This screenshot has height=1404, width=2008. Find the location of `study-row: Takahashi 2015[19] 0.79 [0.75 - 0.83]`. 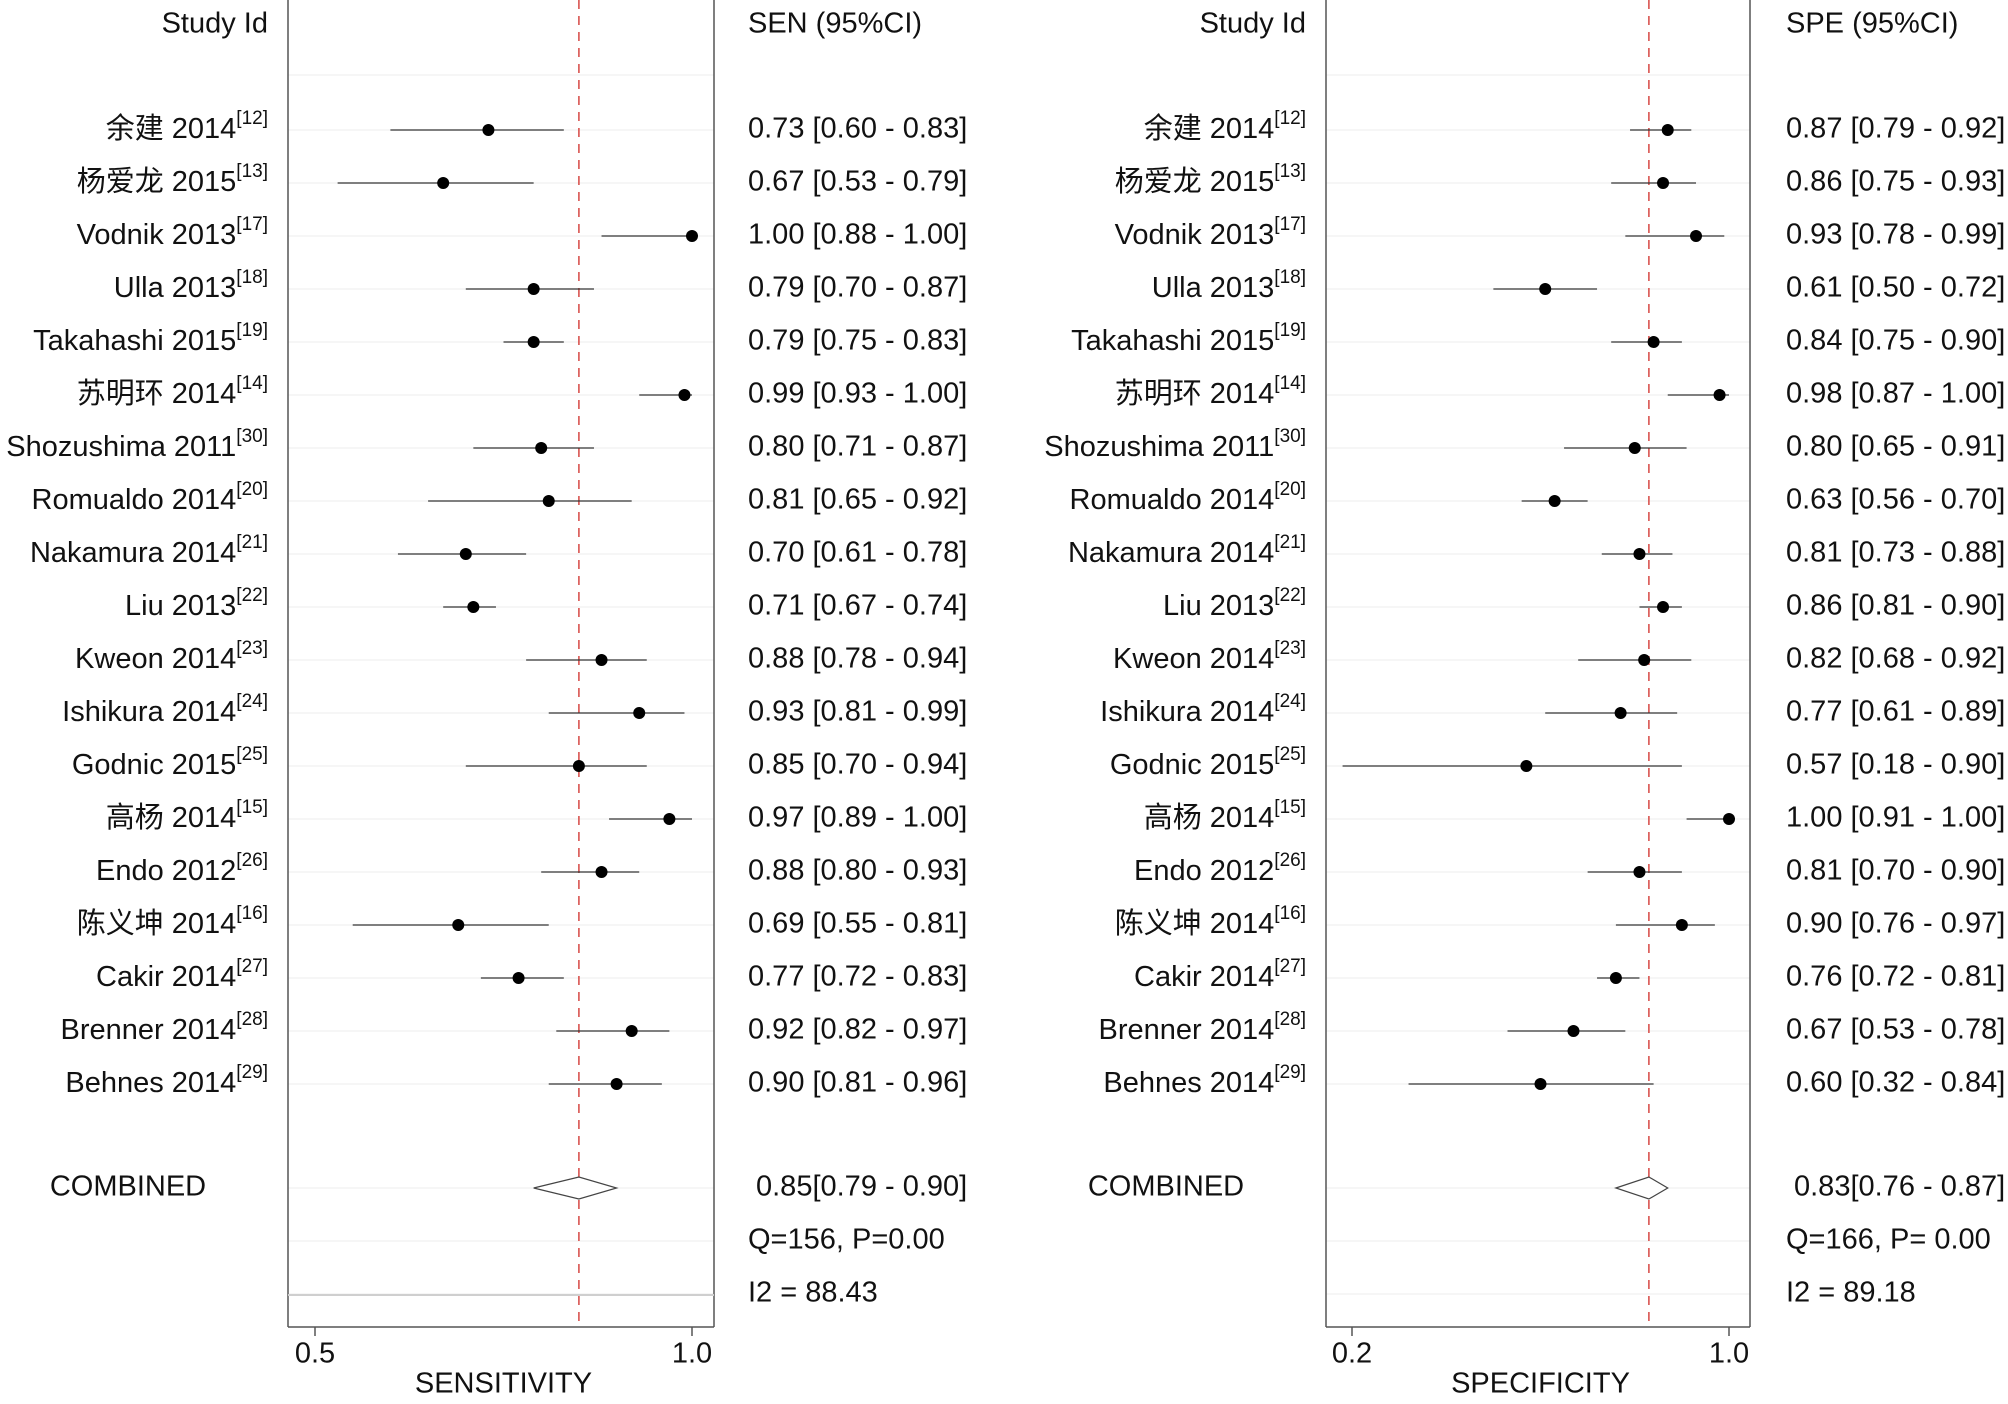

study-row: Takahashi 2015[19] 0.79 [0.75 - 0.83] is located at coordinates (500, 338).